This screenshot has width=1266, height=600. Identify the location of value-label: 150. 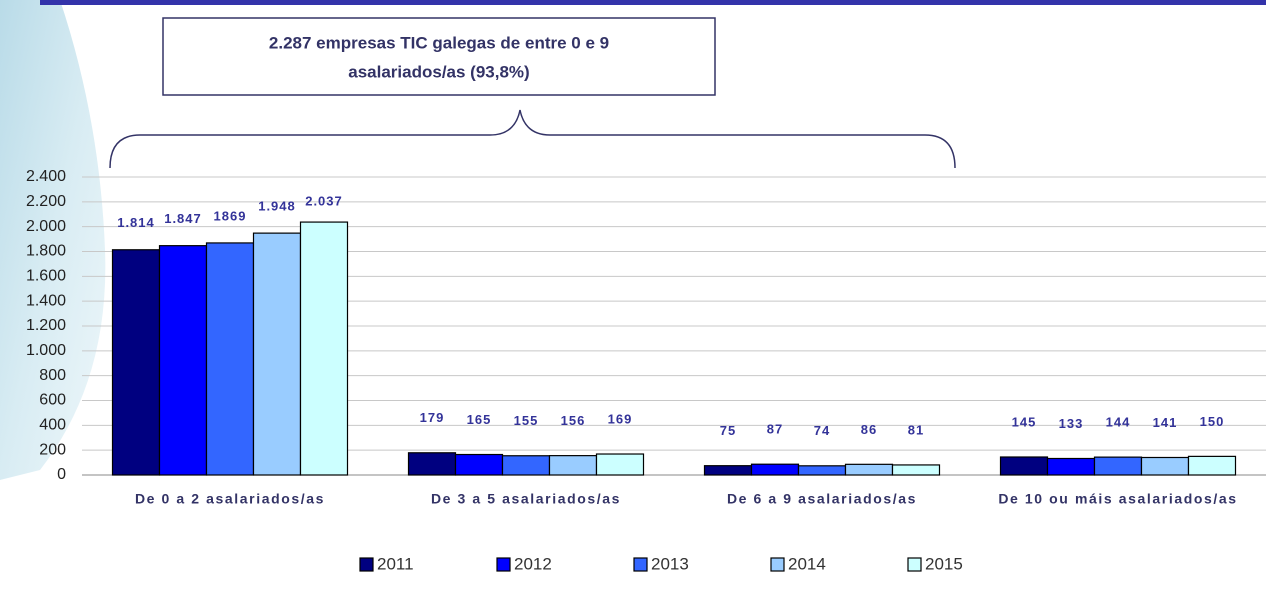
(1212, 421).